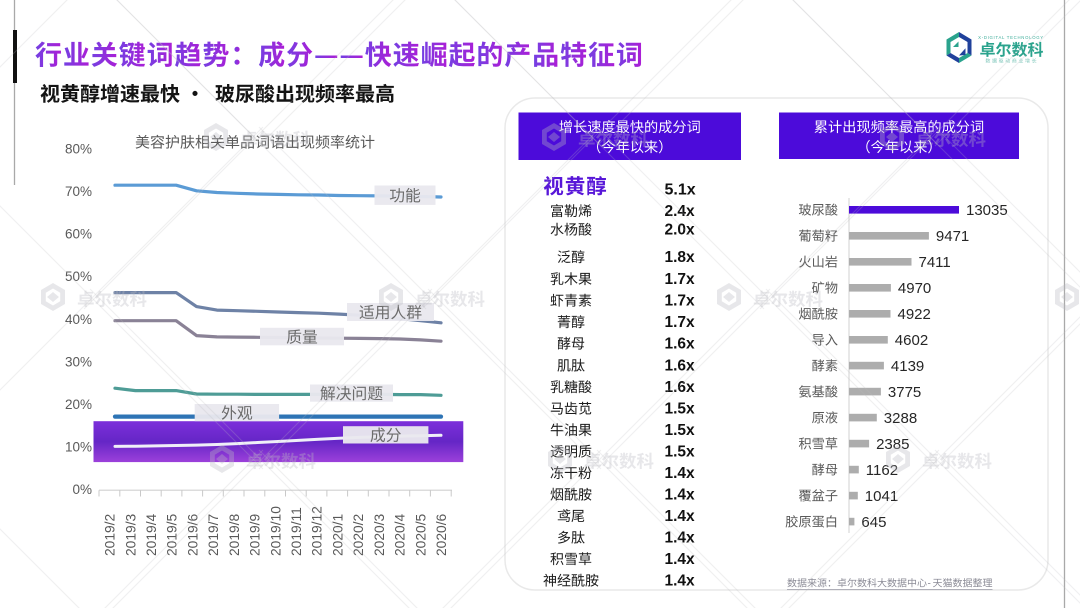 The height and width of the screenshot is (608, 1080). What do you see at coordinates (420, 534) in the screenshot?
I see `svg-text: 2020/5` at bounding box center [420, 534].